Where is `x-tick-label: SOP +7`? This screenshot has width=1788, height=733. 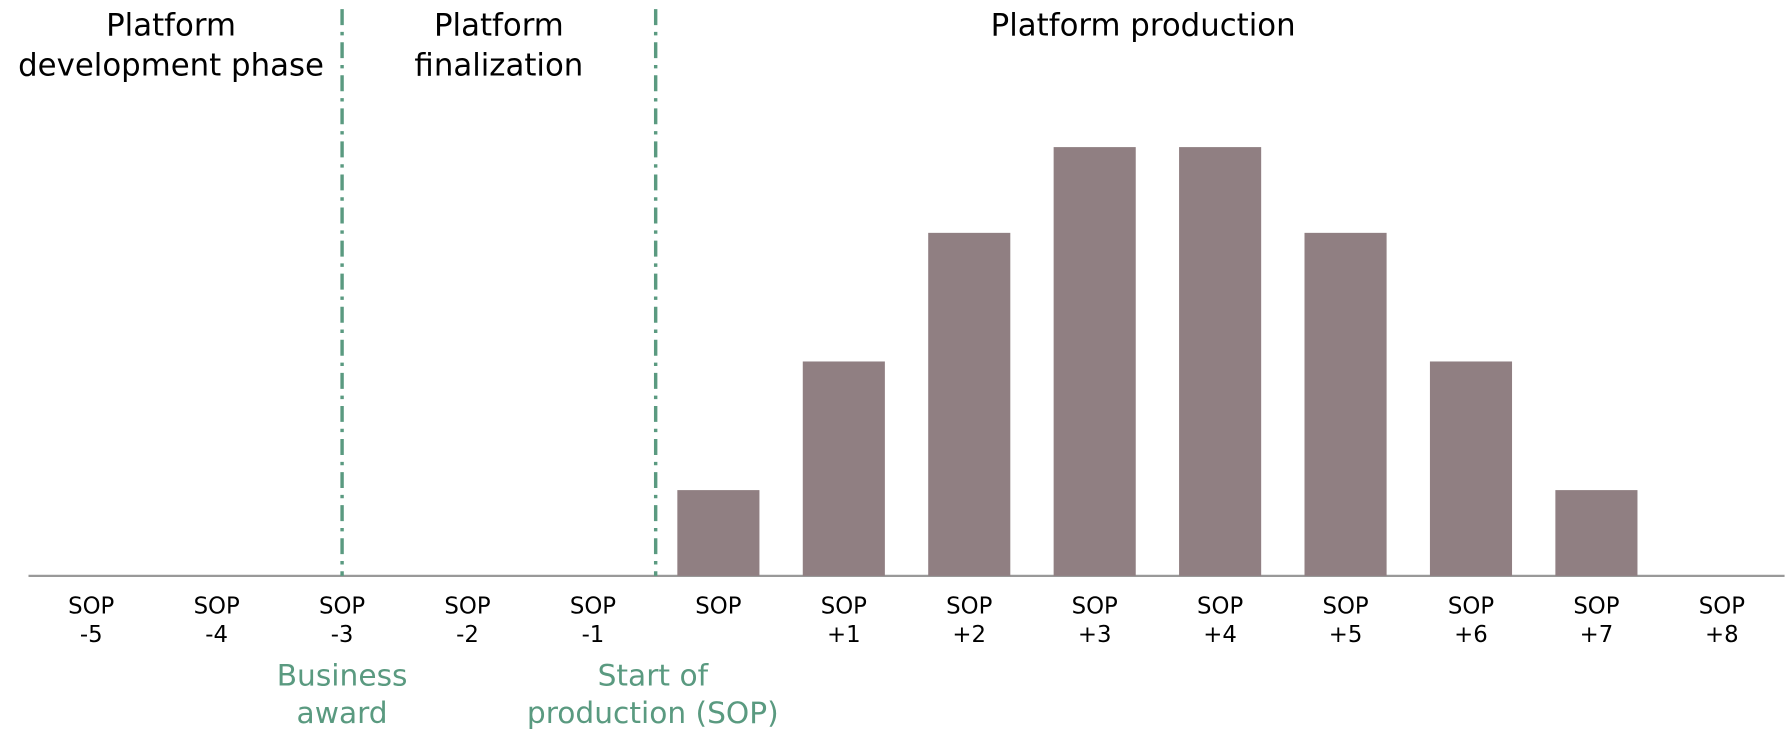 x-tick-label: SOP +7 is located at coordinates (1596, 619).